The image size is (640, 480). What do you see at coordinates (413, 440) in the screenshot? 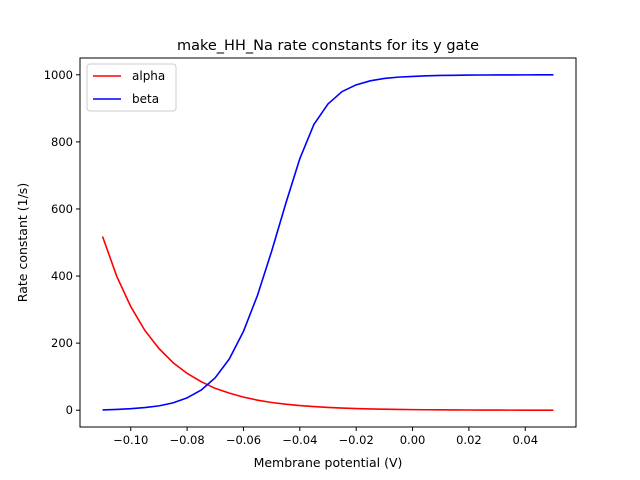
I see `x-tick-label: 0.00` at bounding box center [413, 440].